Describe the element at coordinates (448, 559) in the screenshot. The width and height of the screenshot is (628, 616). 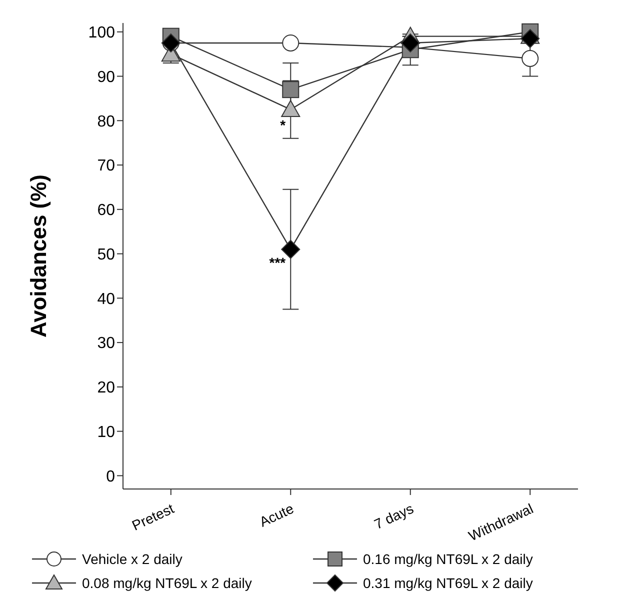
I see `legend-label: 0.16 mg/kg NT69L x 2 daily` at that location.